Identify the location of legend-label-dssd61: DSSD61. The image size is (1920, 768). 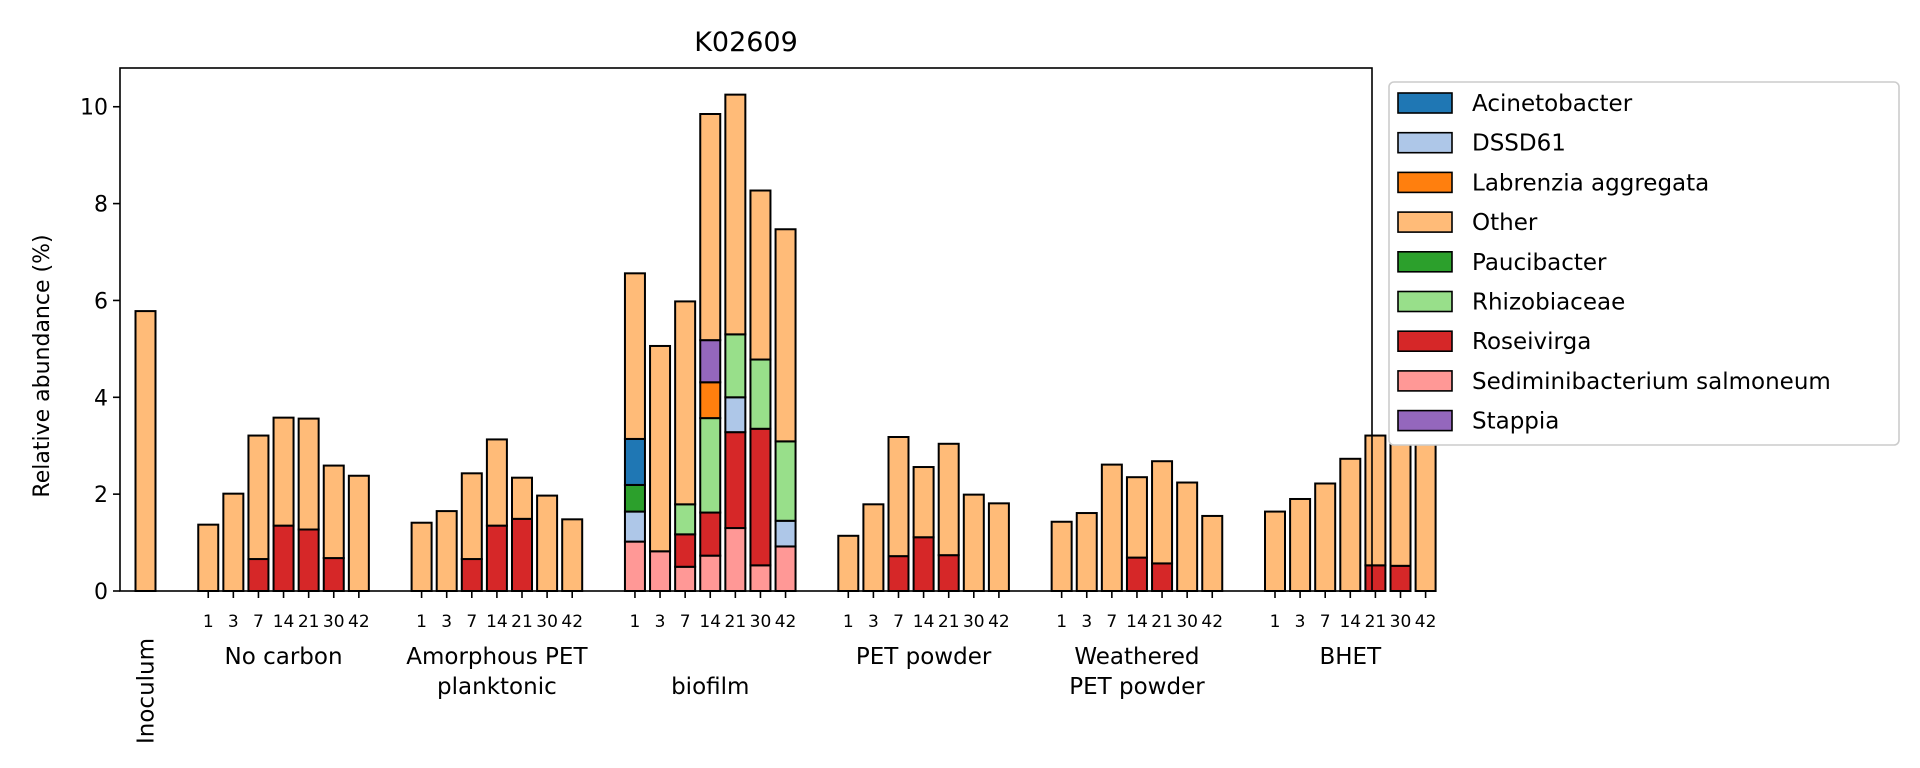
(1519, 144).